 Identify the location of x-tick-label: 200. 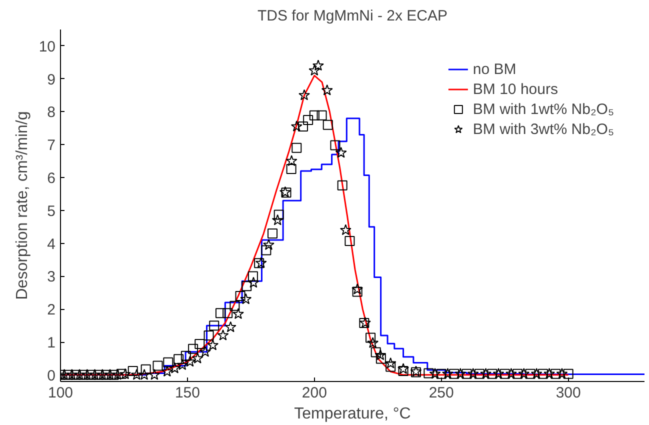
(314, 393).